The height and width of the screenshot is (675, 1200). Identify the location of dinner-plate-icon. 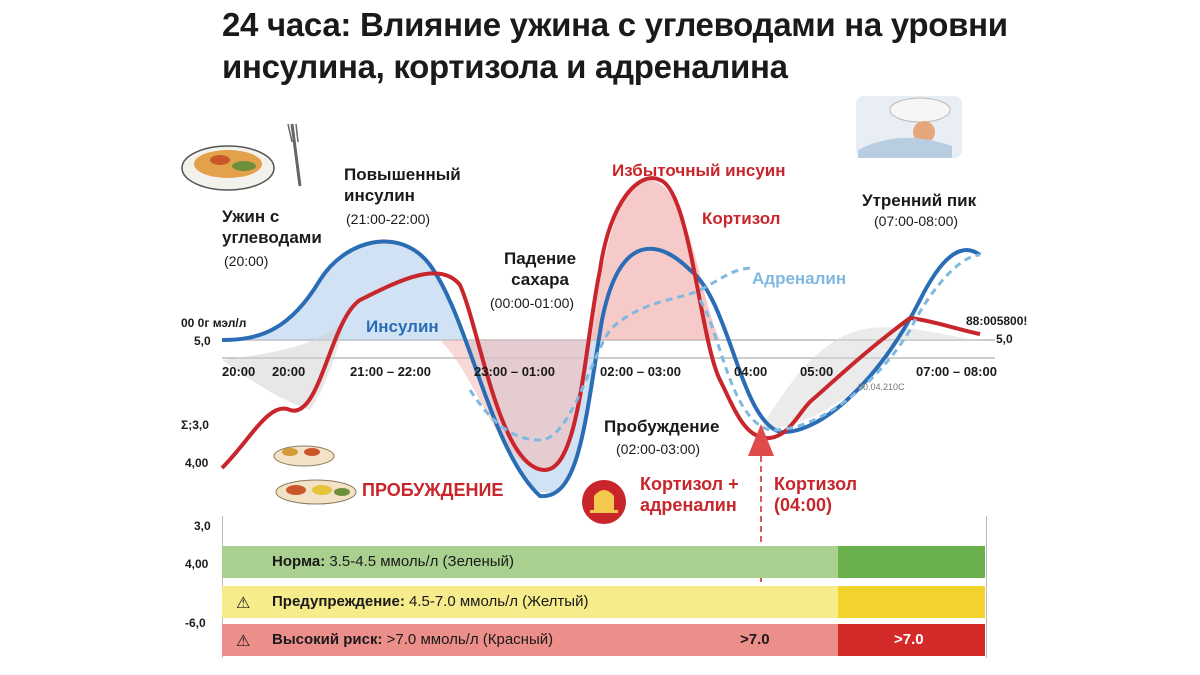
(241, 157).